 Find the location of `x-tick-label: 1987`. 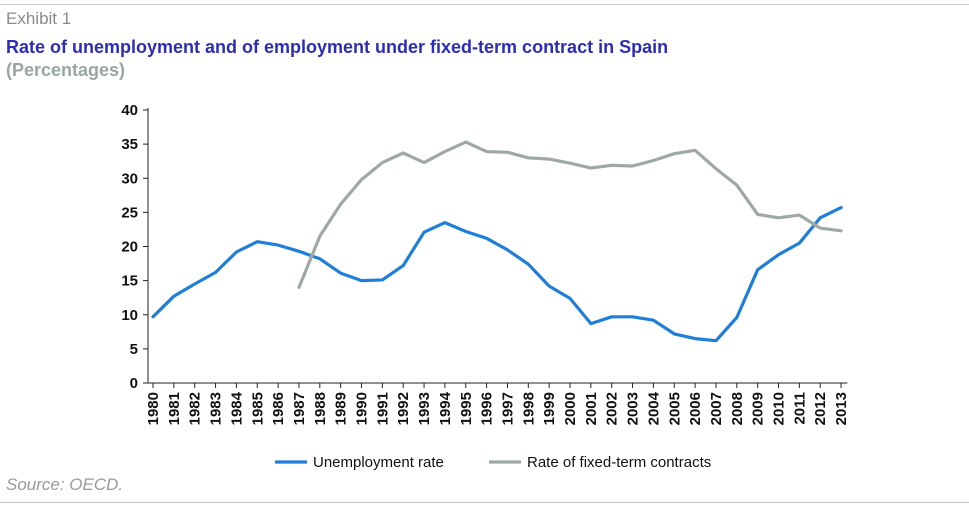

x-tick-label: 1987 is located at coordinates (299, 408).